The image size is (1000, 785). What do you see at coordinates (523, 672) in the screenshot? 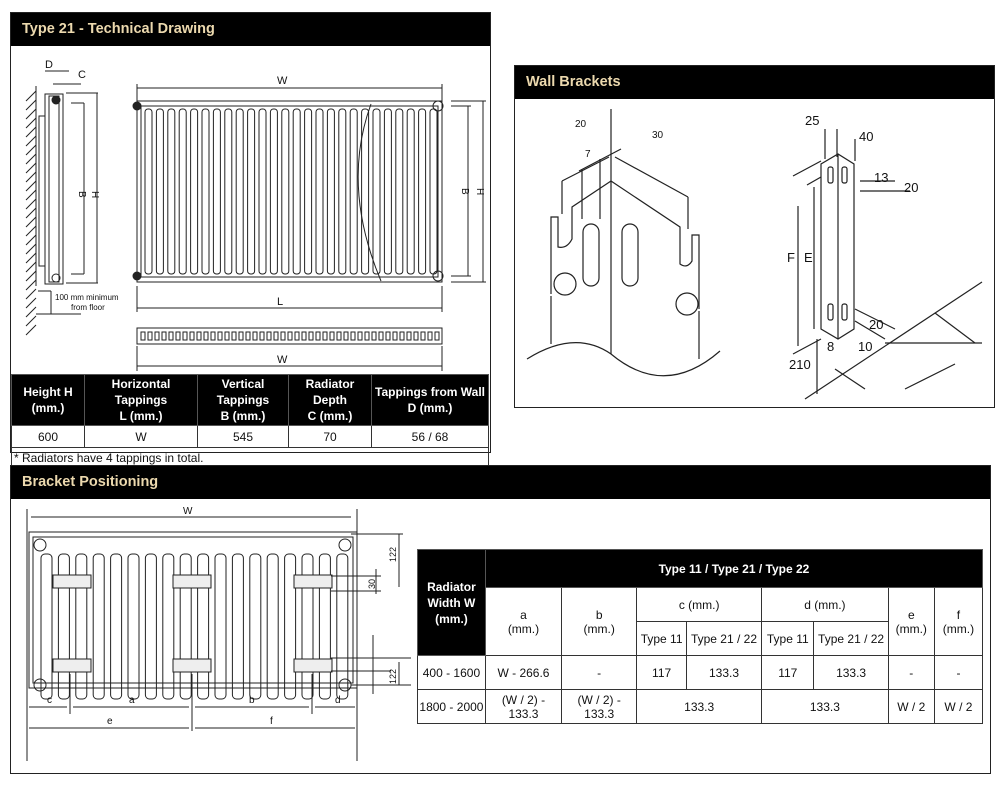
I see `cell-a: W - 266.6` at bounding box center [523, 672].